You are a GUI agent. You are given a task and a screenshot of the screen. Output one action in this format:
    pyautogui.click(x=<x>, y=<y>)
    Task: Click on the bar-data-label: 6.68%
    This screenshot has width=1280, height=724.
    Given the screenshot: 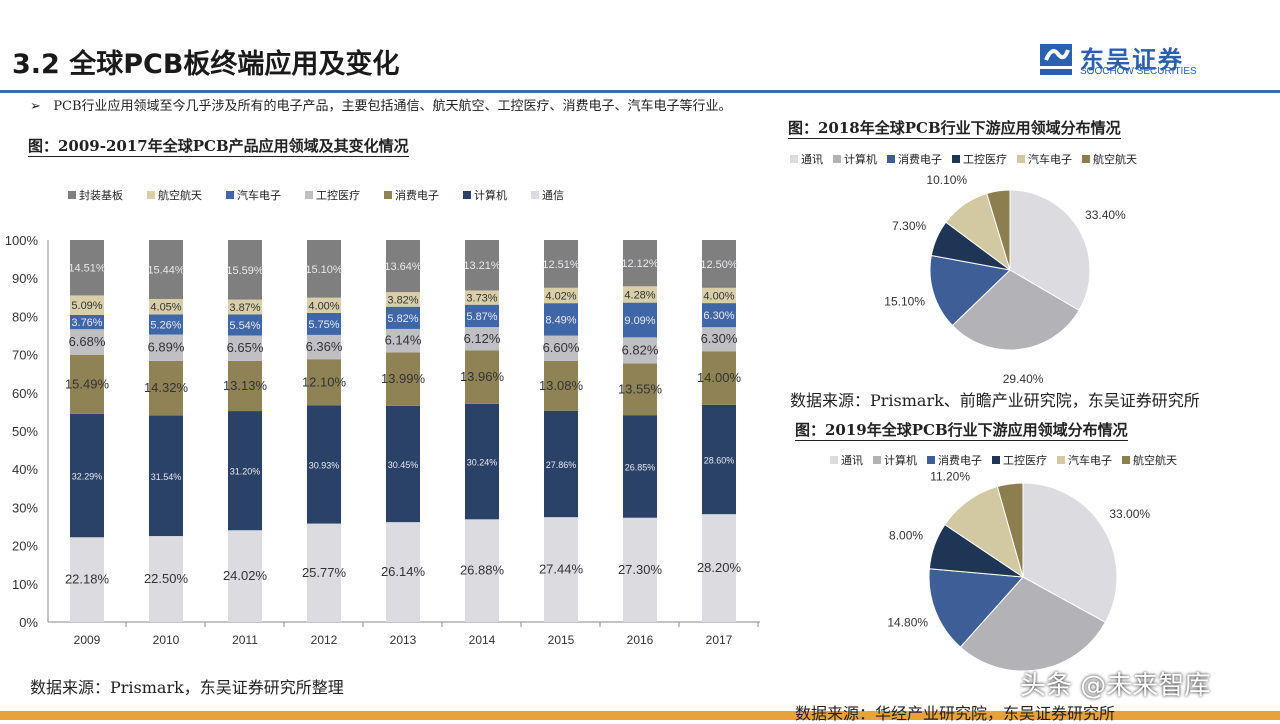 What is the action you would take?
    pyautogui.click(x=87, y=341)
    